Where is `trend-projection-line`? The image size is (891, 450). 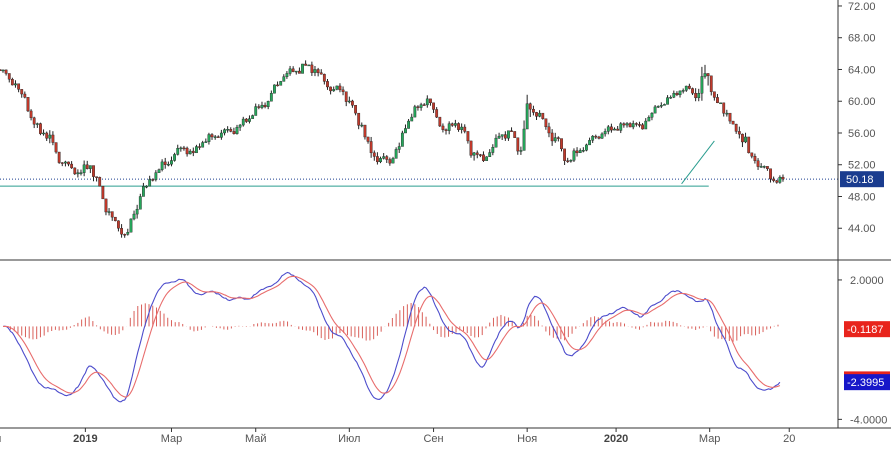 trend-projection-line is located at coordinates (698, 162).